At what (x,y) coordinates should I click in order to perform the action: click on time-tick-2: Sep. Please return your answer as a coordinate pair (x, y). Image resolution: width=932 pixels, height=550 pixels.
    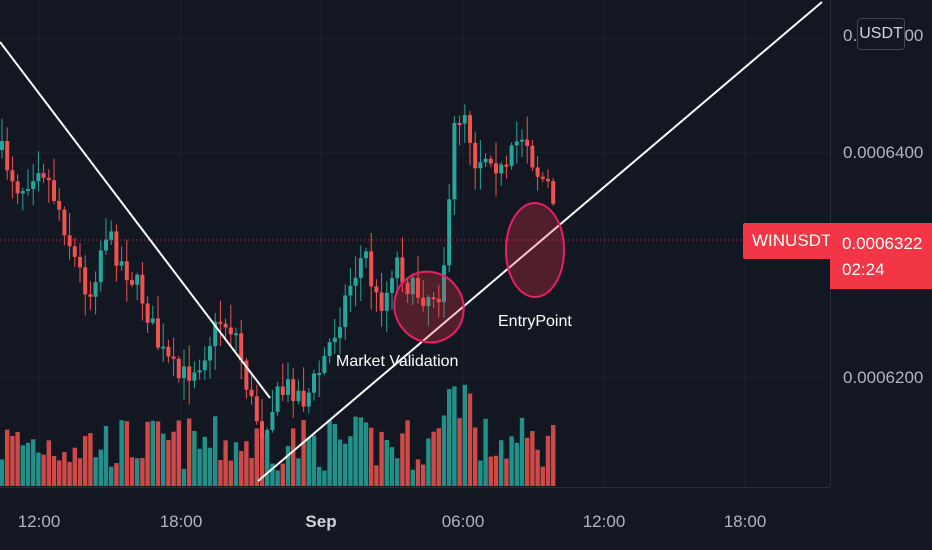
    Looking at the image, I should click on (321, 521).